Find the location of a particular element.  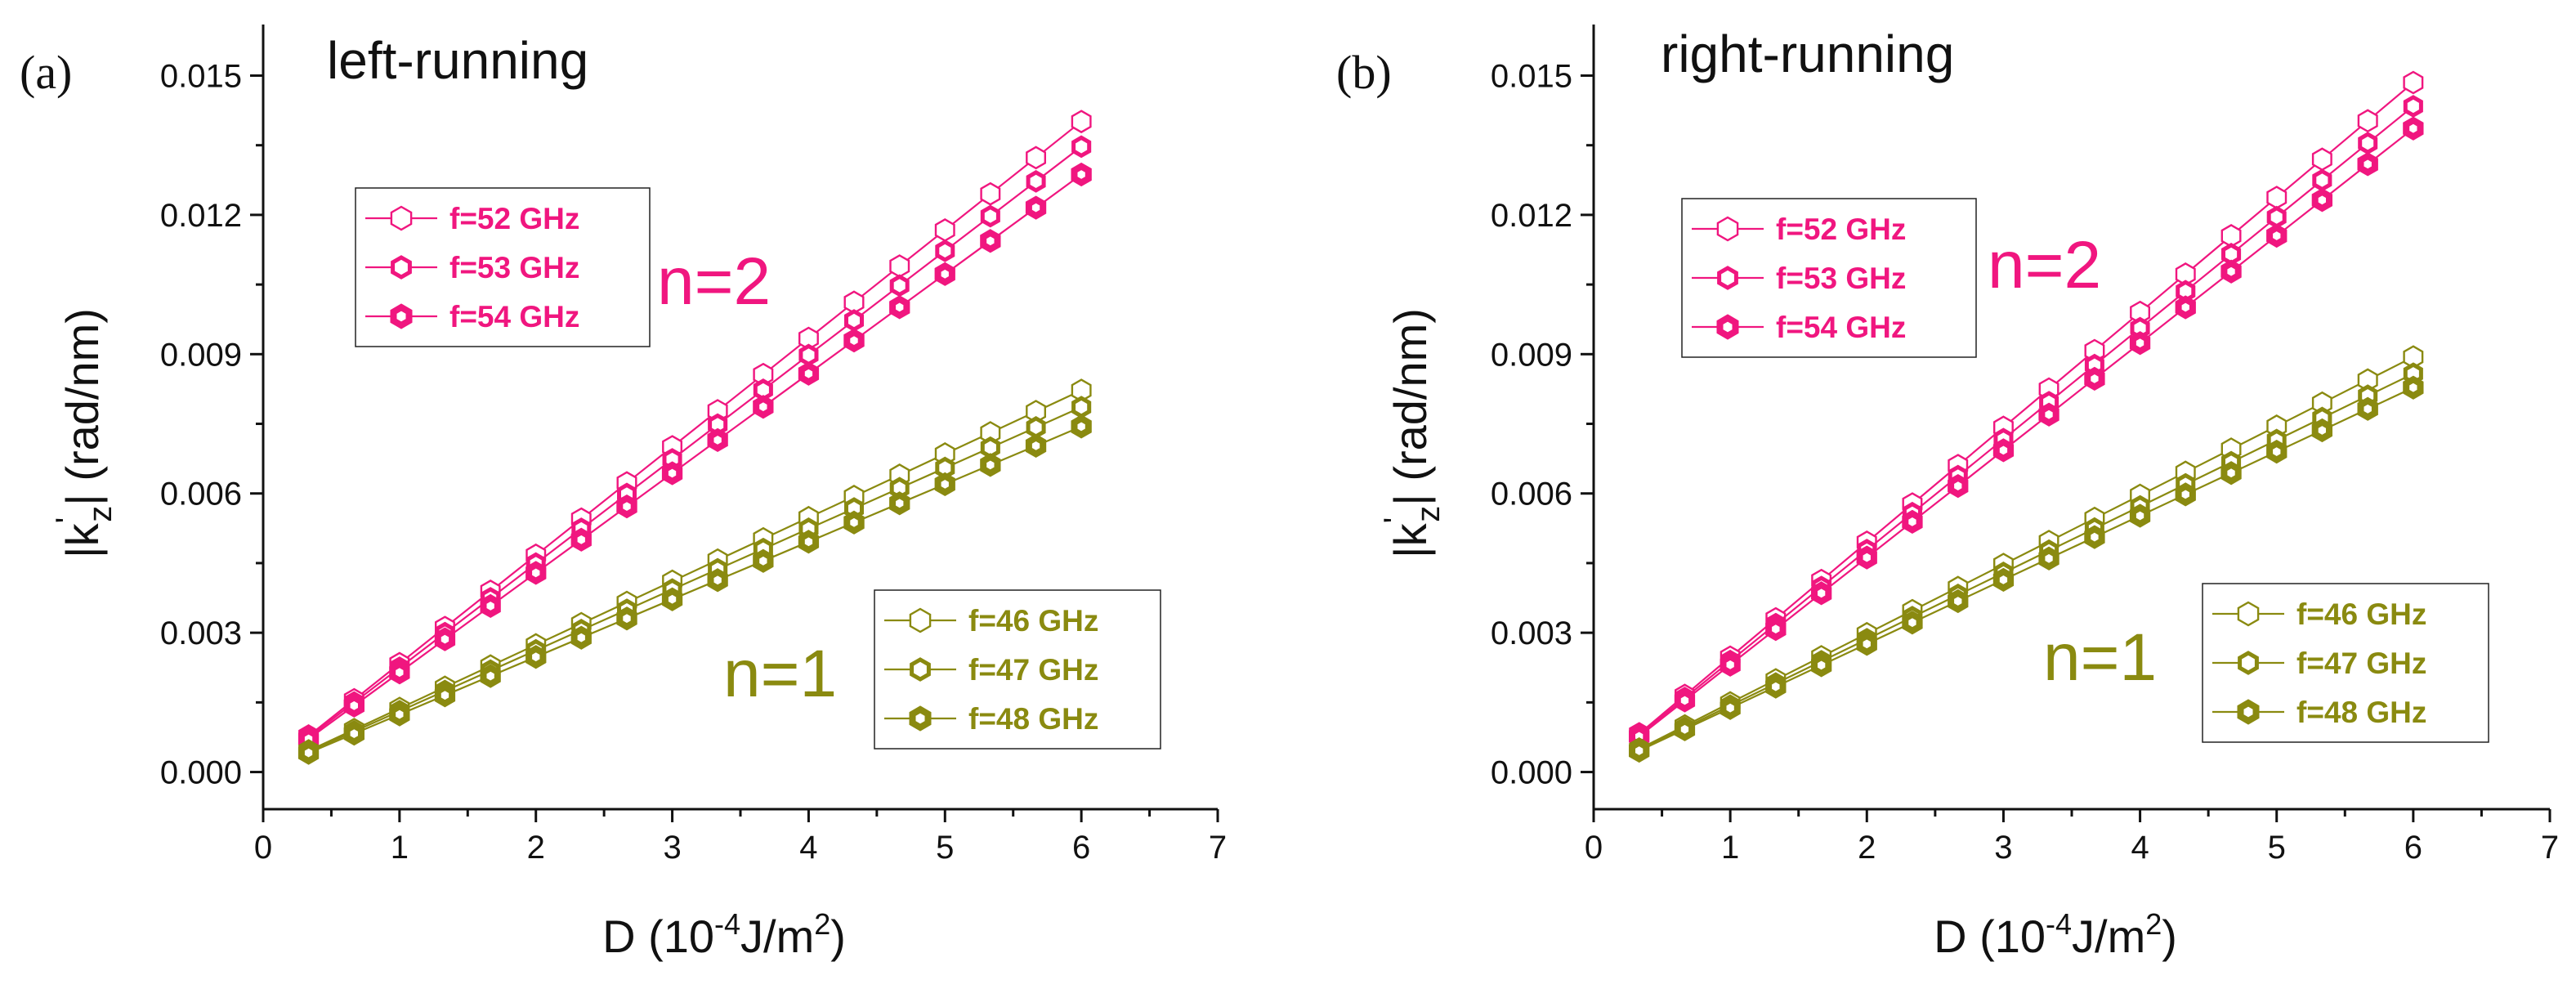

legend-label: f=46 GHz is located at coordinates (2361, 614).